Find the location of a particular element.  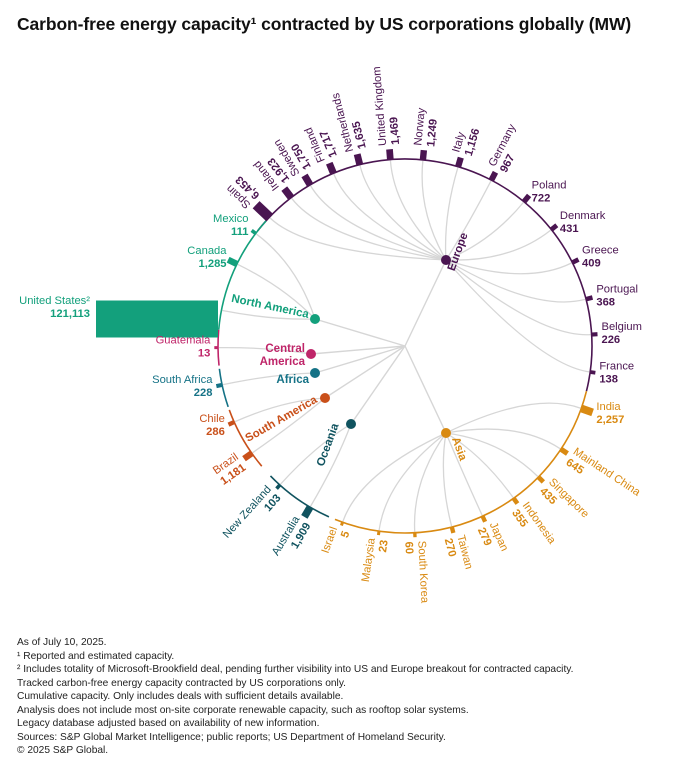

country-label-text: Italy1,156 is located at coordinates (466, 141).